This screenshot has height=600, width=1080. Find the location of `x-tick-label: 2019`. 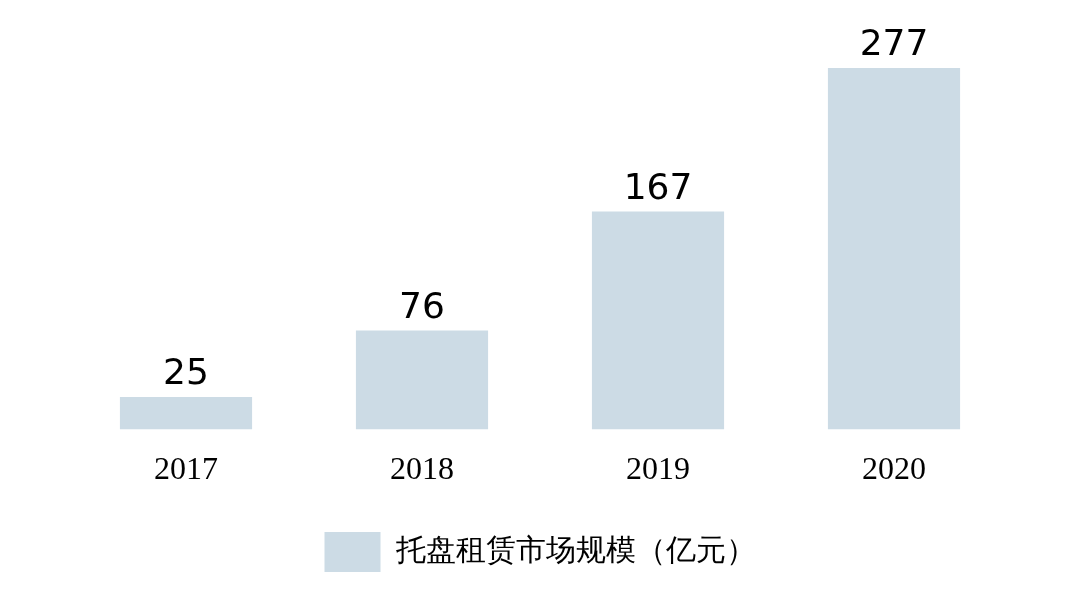

x-tick-label: 2019 is located at coordinates (658, 468).